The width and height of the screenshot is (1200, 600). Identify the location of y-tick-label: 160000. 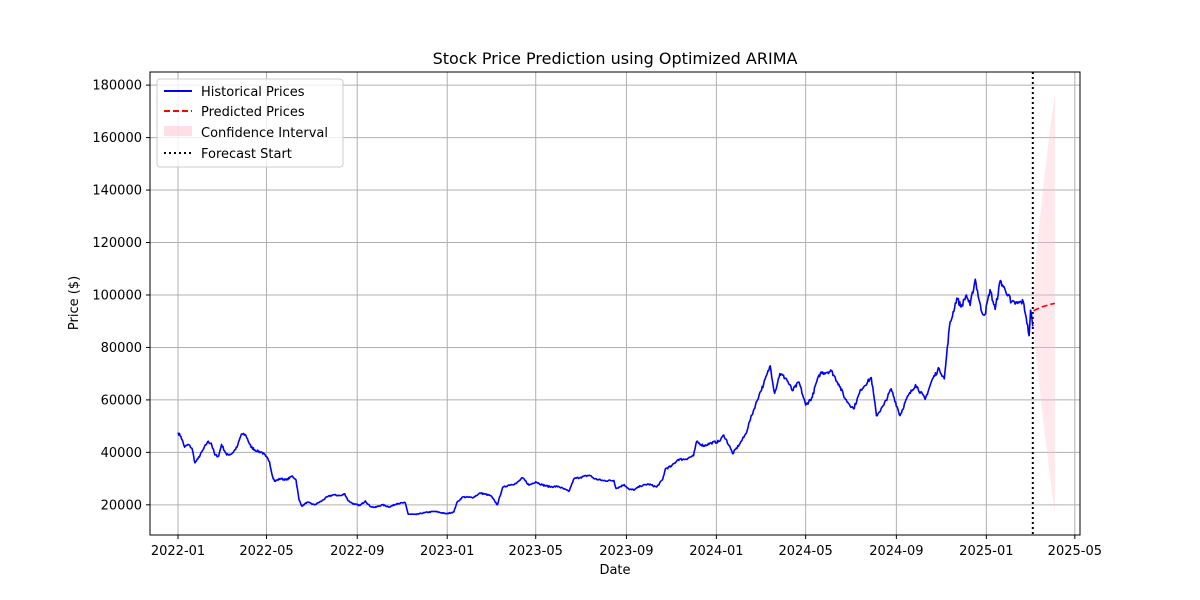
(117, 138).